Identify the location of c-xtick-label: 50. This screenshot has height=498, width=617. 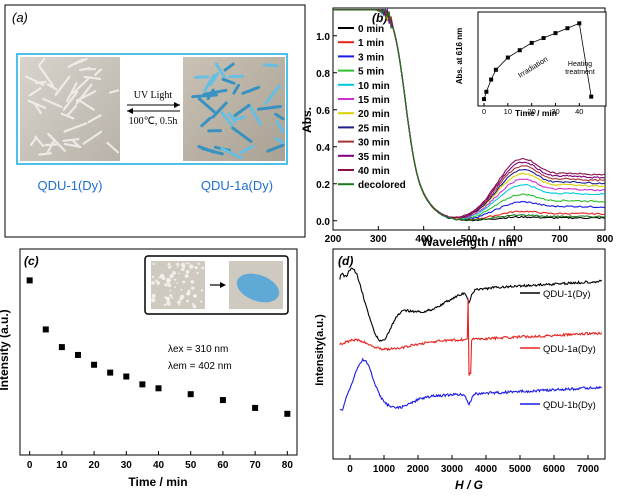
(191, 465).